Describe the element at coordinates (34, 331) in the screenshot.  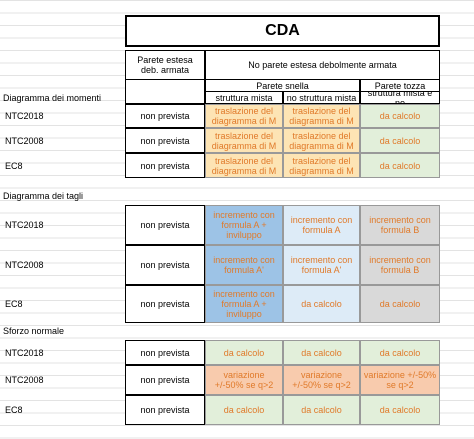
I see `section-label: Sforzo normale` at that location.